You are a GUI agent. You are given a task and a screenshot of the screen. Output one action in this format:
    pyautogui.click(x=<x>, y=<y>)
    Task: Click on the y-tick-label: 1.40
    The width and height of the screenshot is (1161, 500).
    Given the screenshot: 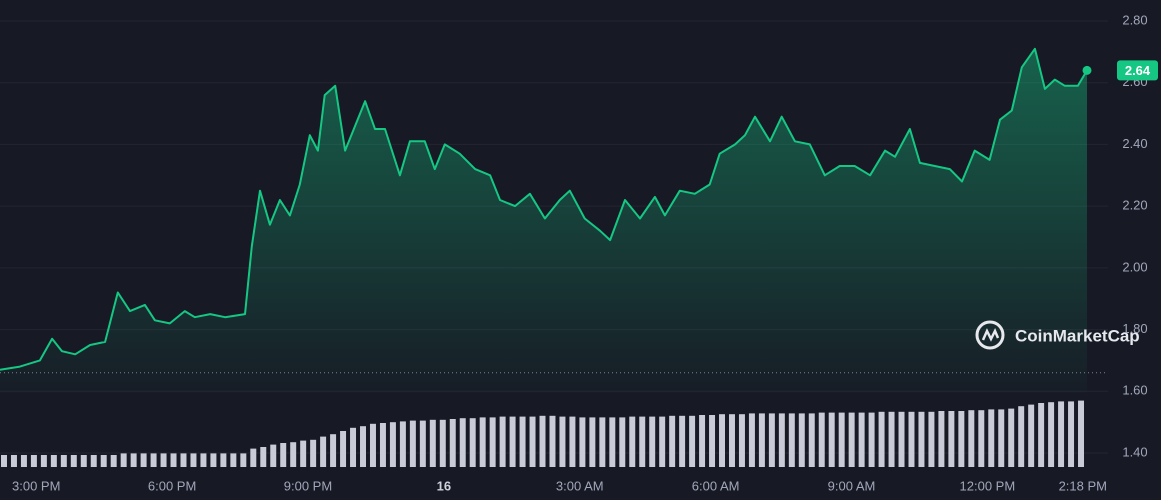 What is the action you would take?
    pyautogui.click(x=1134, y=451)
    